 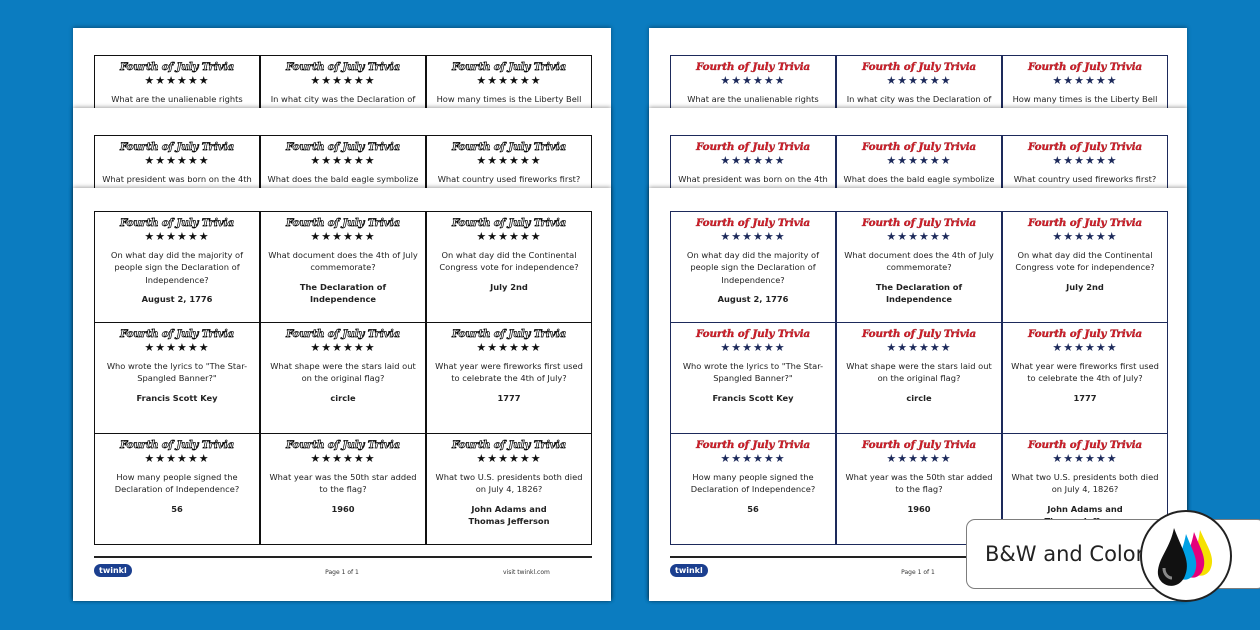 What do you see at coordinates (1085, 179) in the screenshot?
I see `card-question: What country used fireworks first?` at bounding box center [1085, 179].